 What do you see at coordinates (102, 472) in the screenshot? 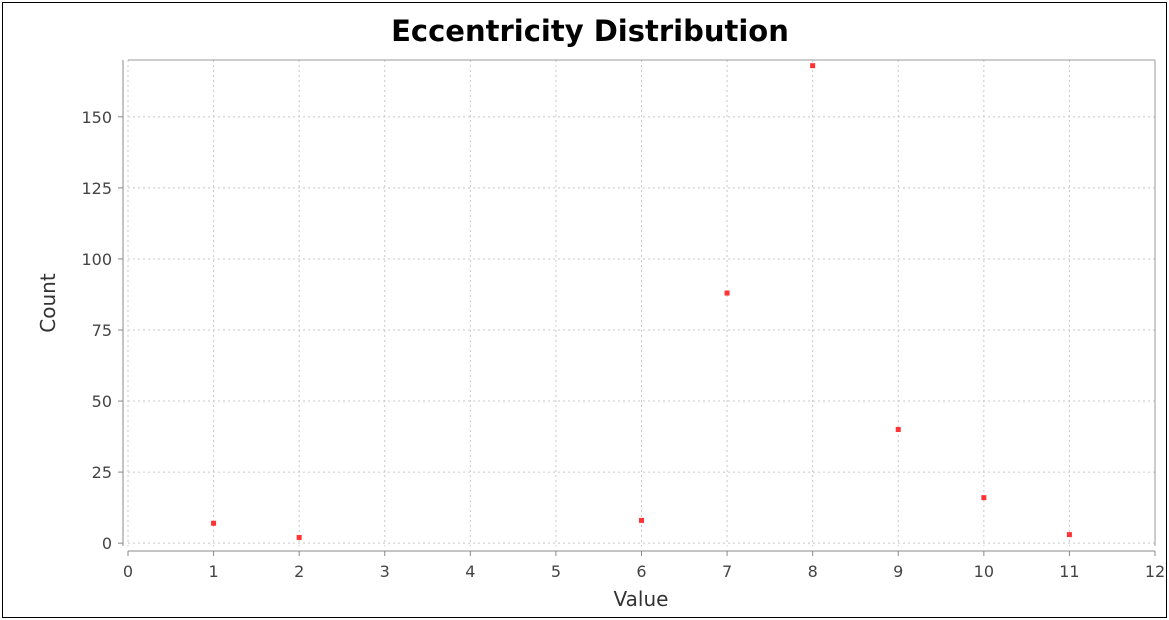
I see `y-tick-label: 25` at bounding box center [102, 472].